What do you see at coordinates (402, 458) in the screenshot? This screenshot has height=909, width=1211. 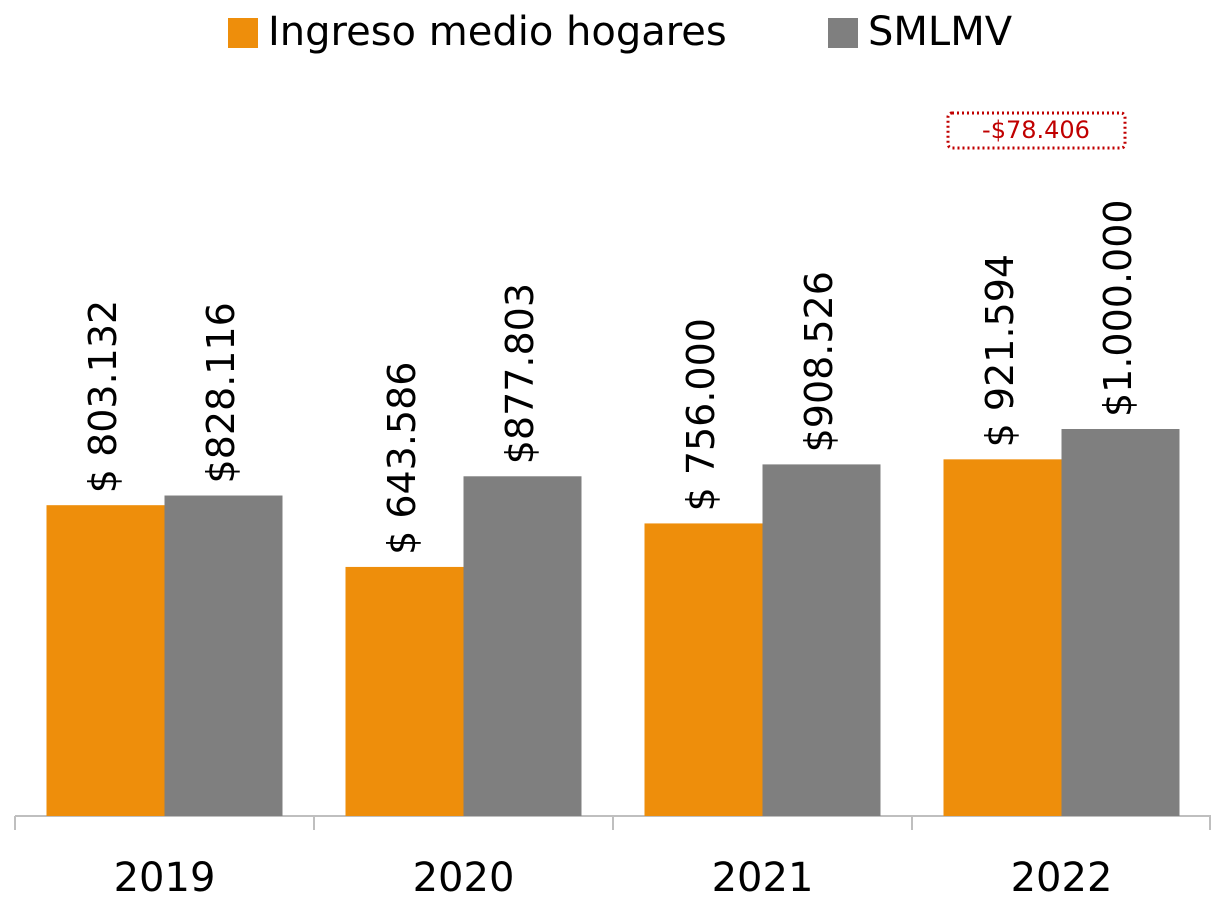 I see `value-label: $ 643.586` at bounding box center [402, 458].